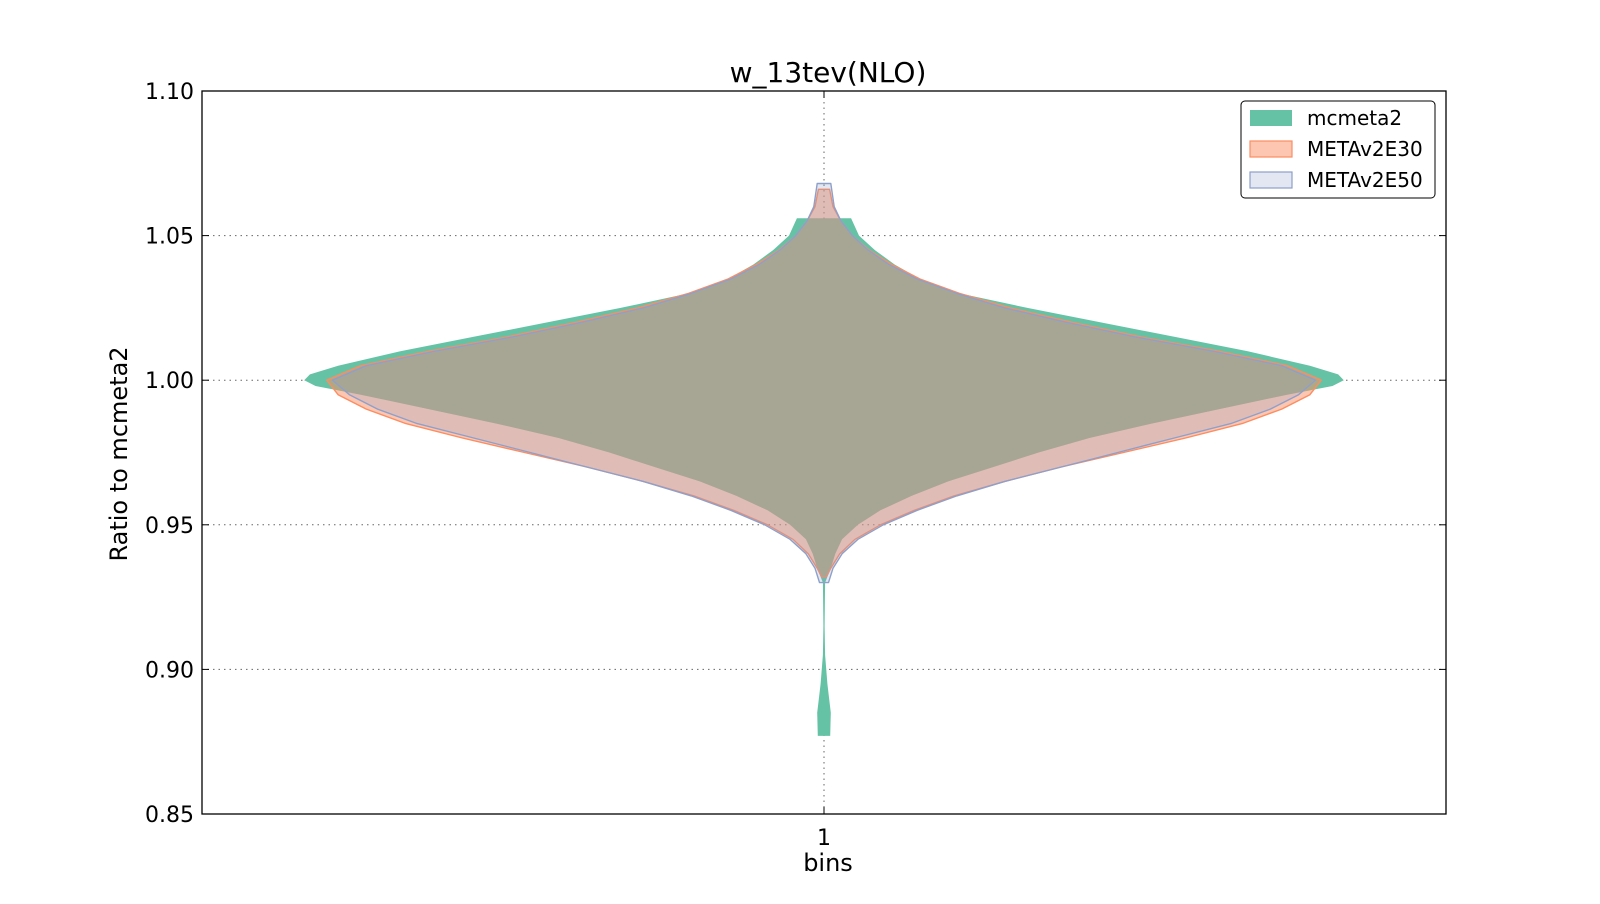 The image size is (1600, 904). What do you see at coordinates (169, 526) in the screenshot?
I see `y-tick-label: 0.95` at bounding box center [169, 526].